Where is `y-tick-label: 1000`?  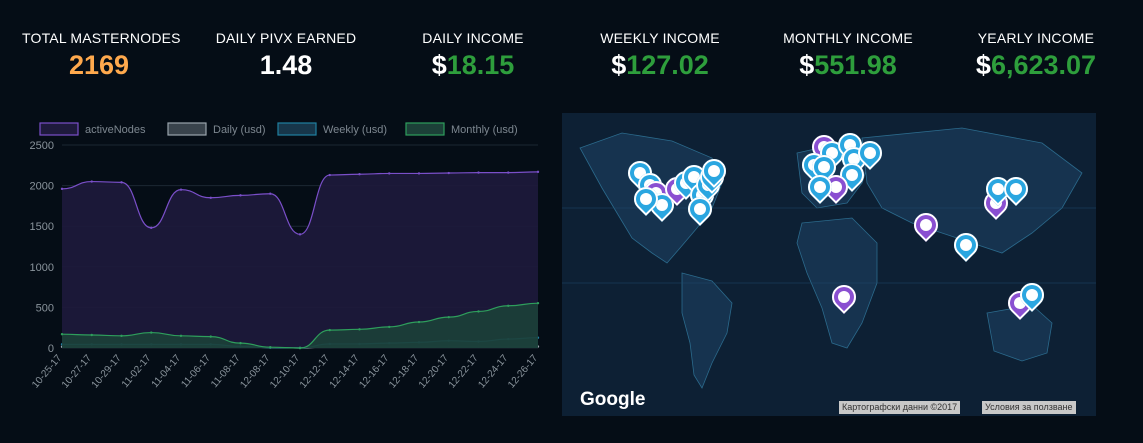
y-tick-label: 1000 is located at coordinates (42, 268).